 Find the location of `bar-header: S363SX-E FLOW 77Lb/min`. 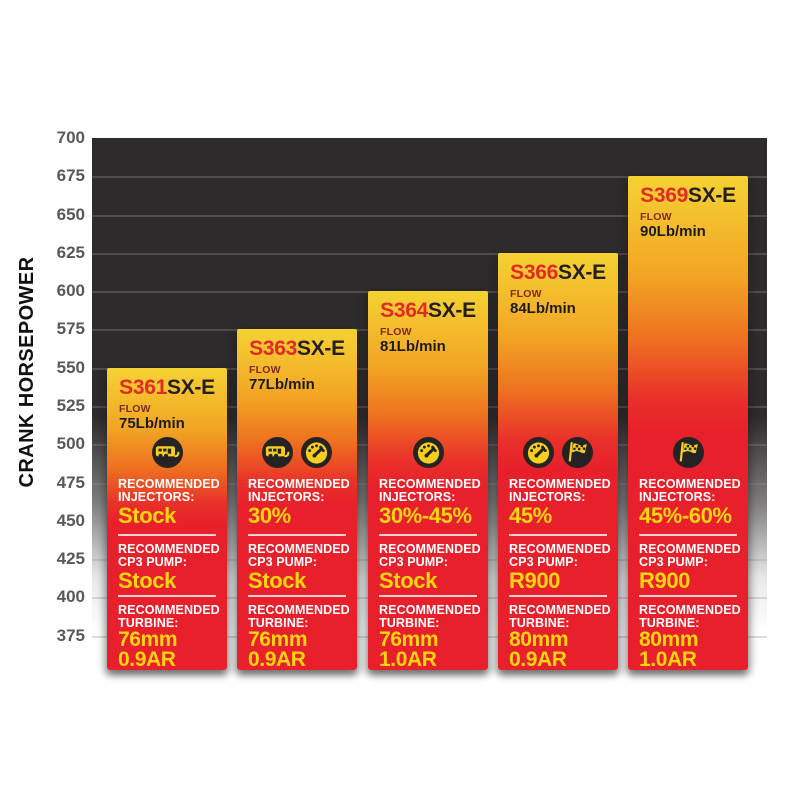

bar-header: S363SX-E FLOW 77Lb/min is located at coordinates (297, 361).